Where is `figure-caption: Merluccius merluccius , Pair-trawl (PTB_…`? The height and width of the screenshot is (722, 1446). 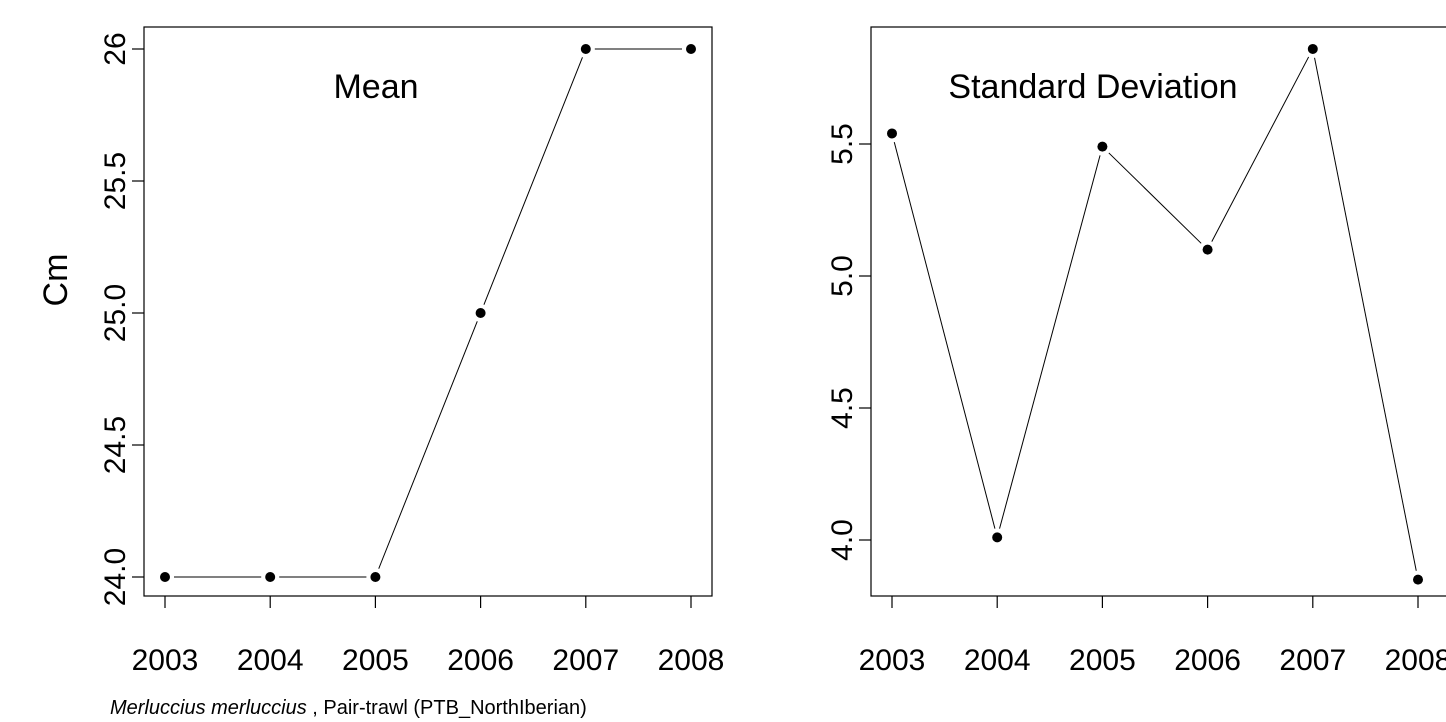
figure-caption: Merluccius merluccius , Pair-trawl (PTB_… is located at coordinates (348, 708).